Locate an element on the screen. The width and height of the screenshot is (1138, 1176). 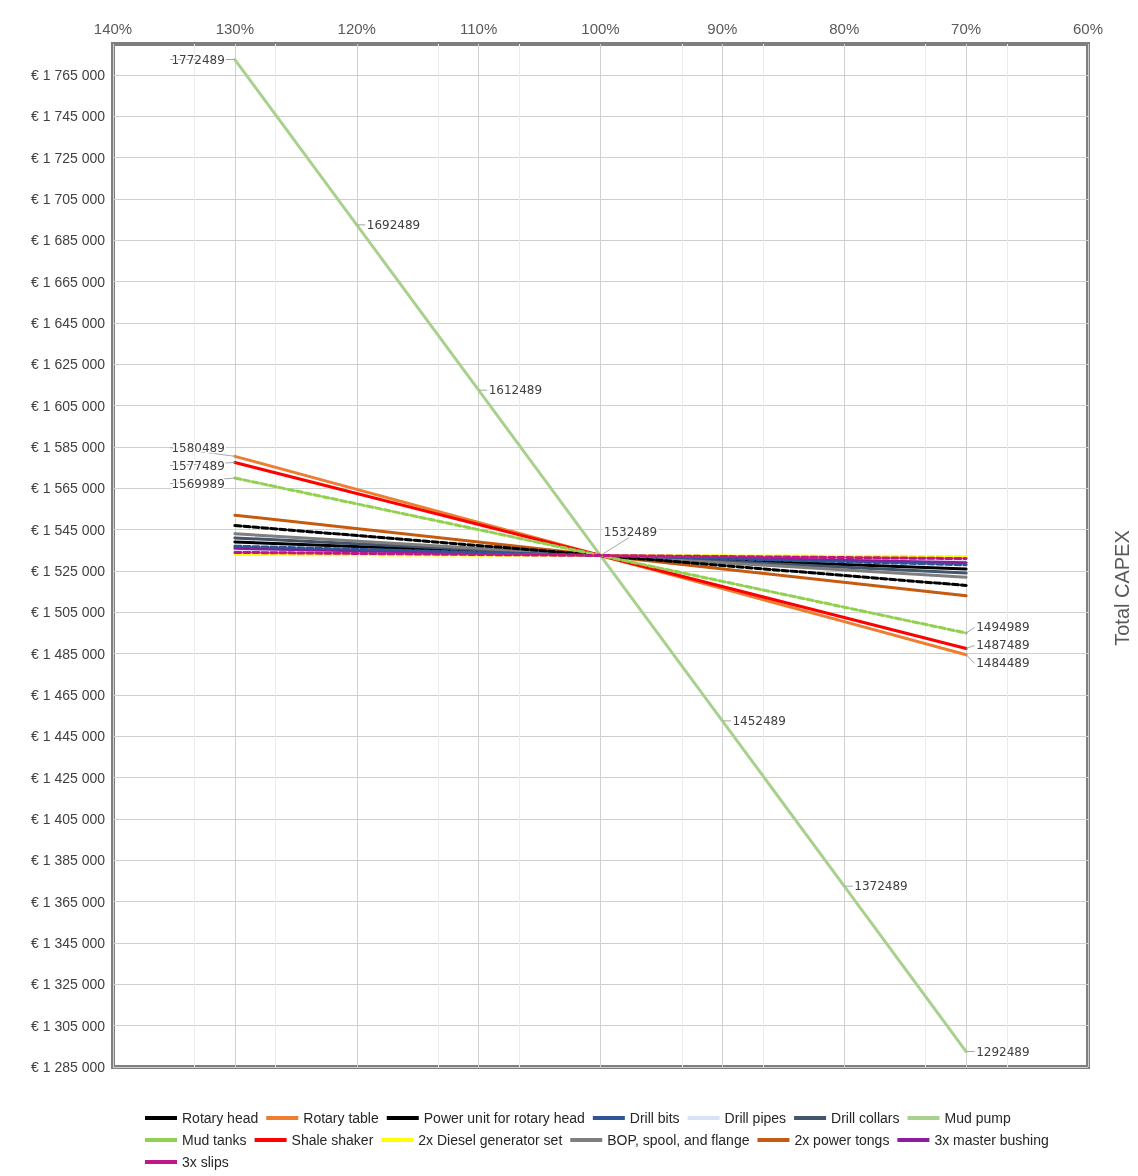
legend-label: Mud pump is located at coordinates (977, 1118).